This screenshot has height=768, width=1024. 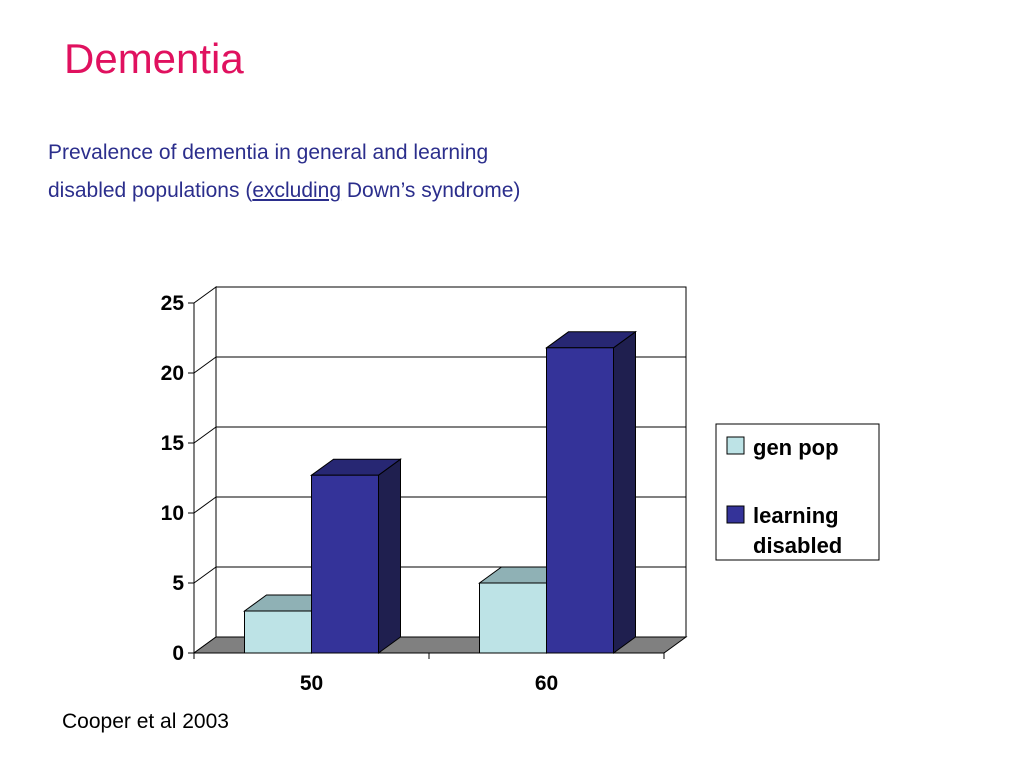 What do you see at coordinates (173, 303) in the screenshot?
I see `y-tick-label: 25` at bounding box center [173, 303].